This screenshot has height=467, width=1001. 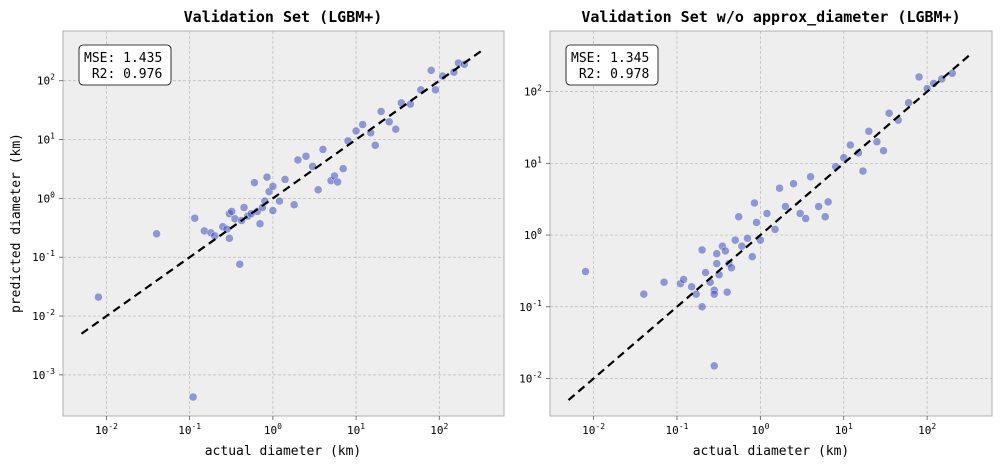 I want to click on y-tick-label: 10¹, so click(x=46, y=139).